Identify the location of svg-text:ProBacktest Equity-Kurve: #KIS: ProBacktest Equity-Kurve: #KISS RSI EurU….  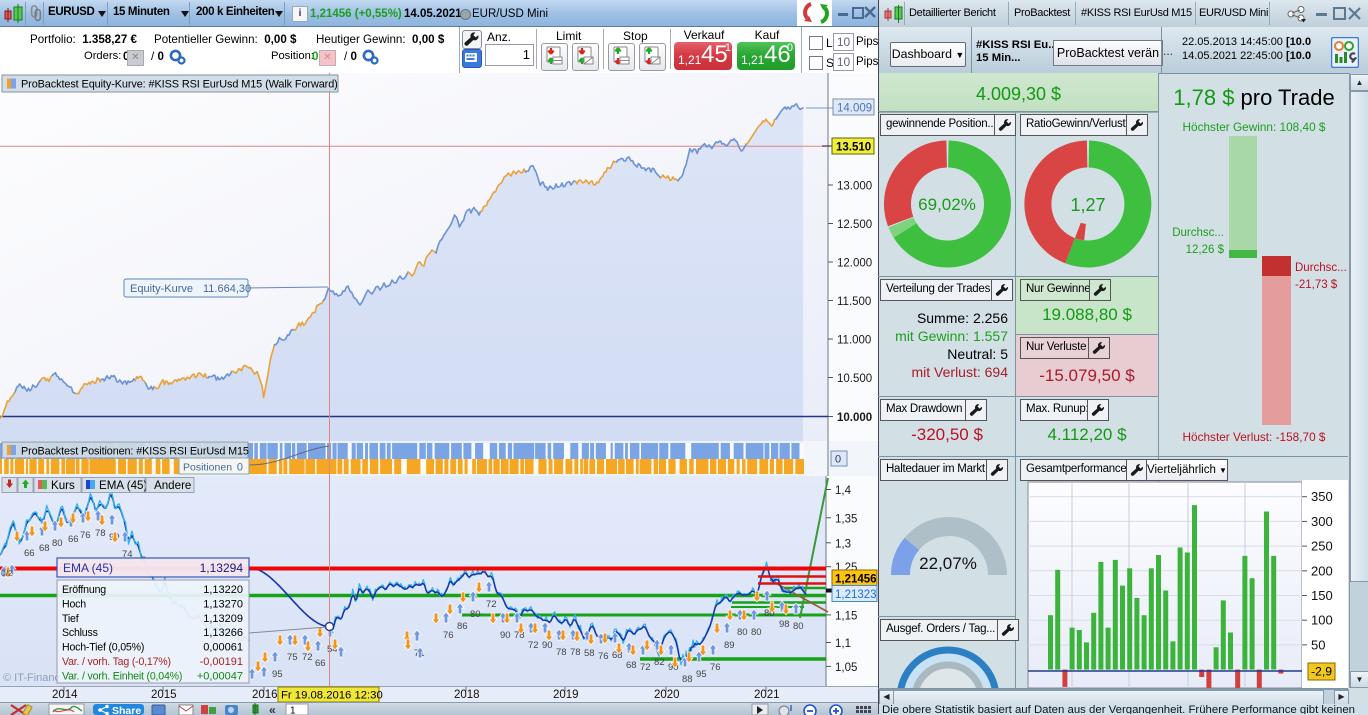
(179, 85).